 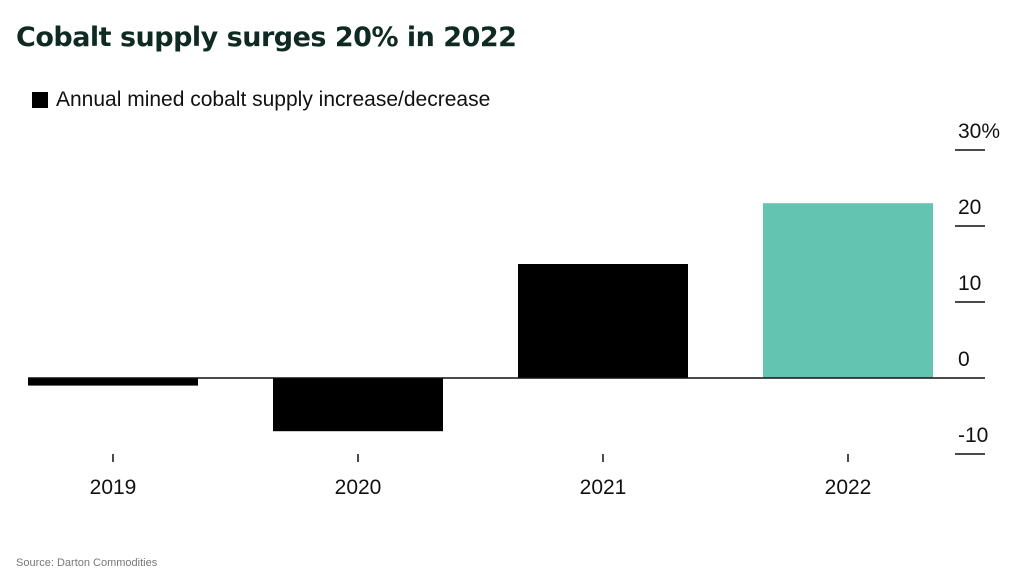 I want to click on chart-title: Cobalt supply surges 20% in 2022, so click(x=266, y=37).